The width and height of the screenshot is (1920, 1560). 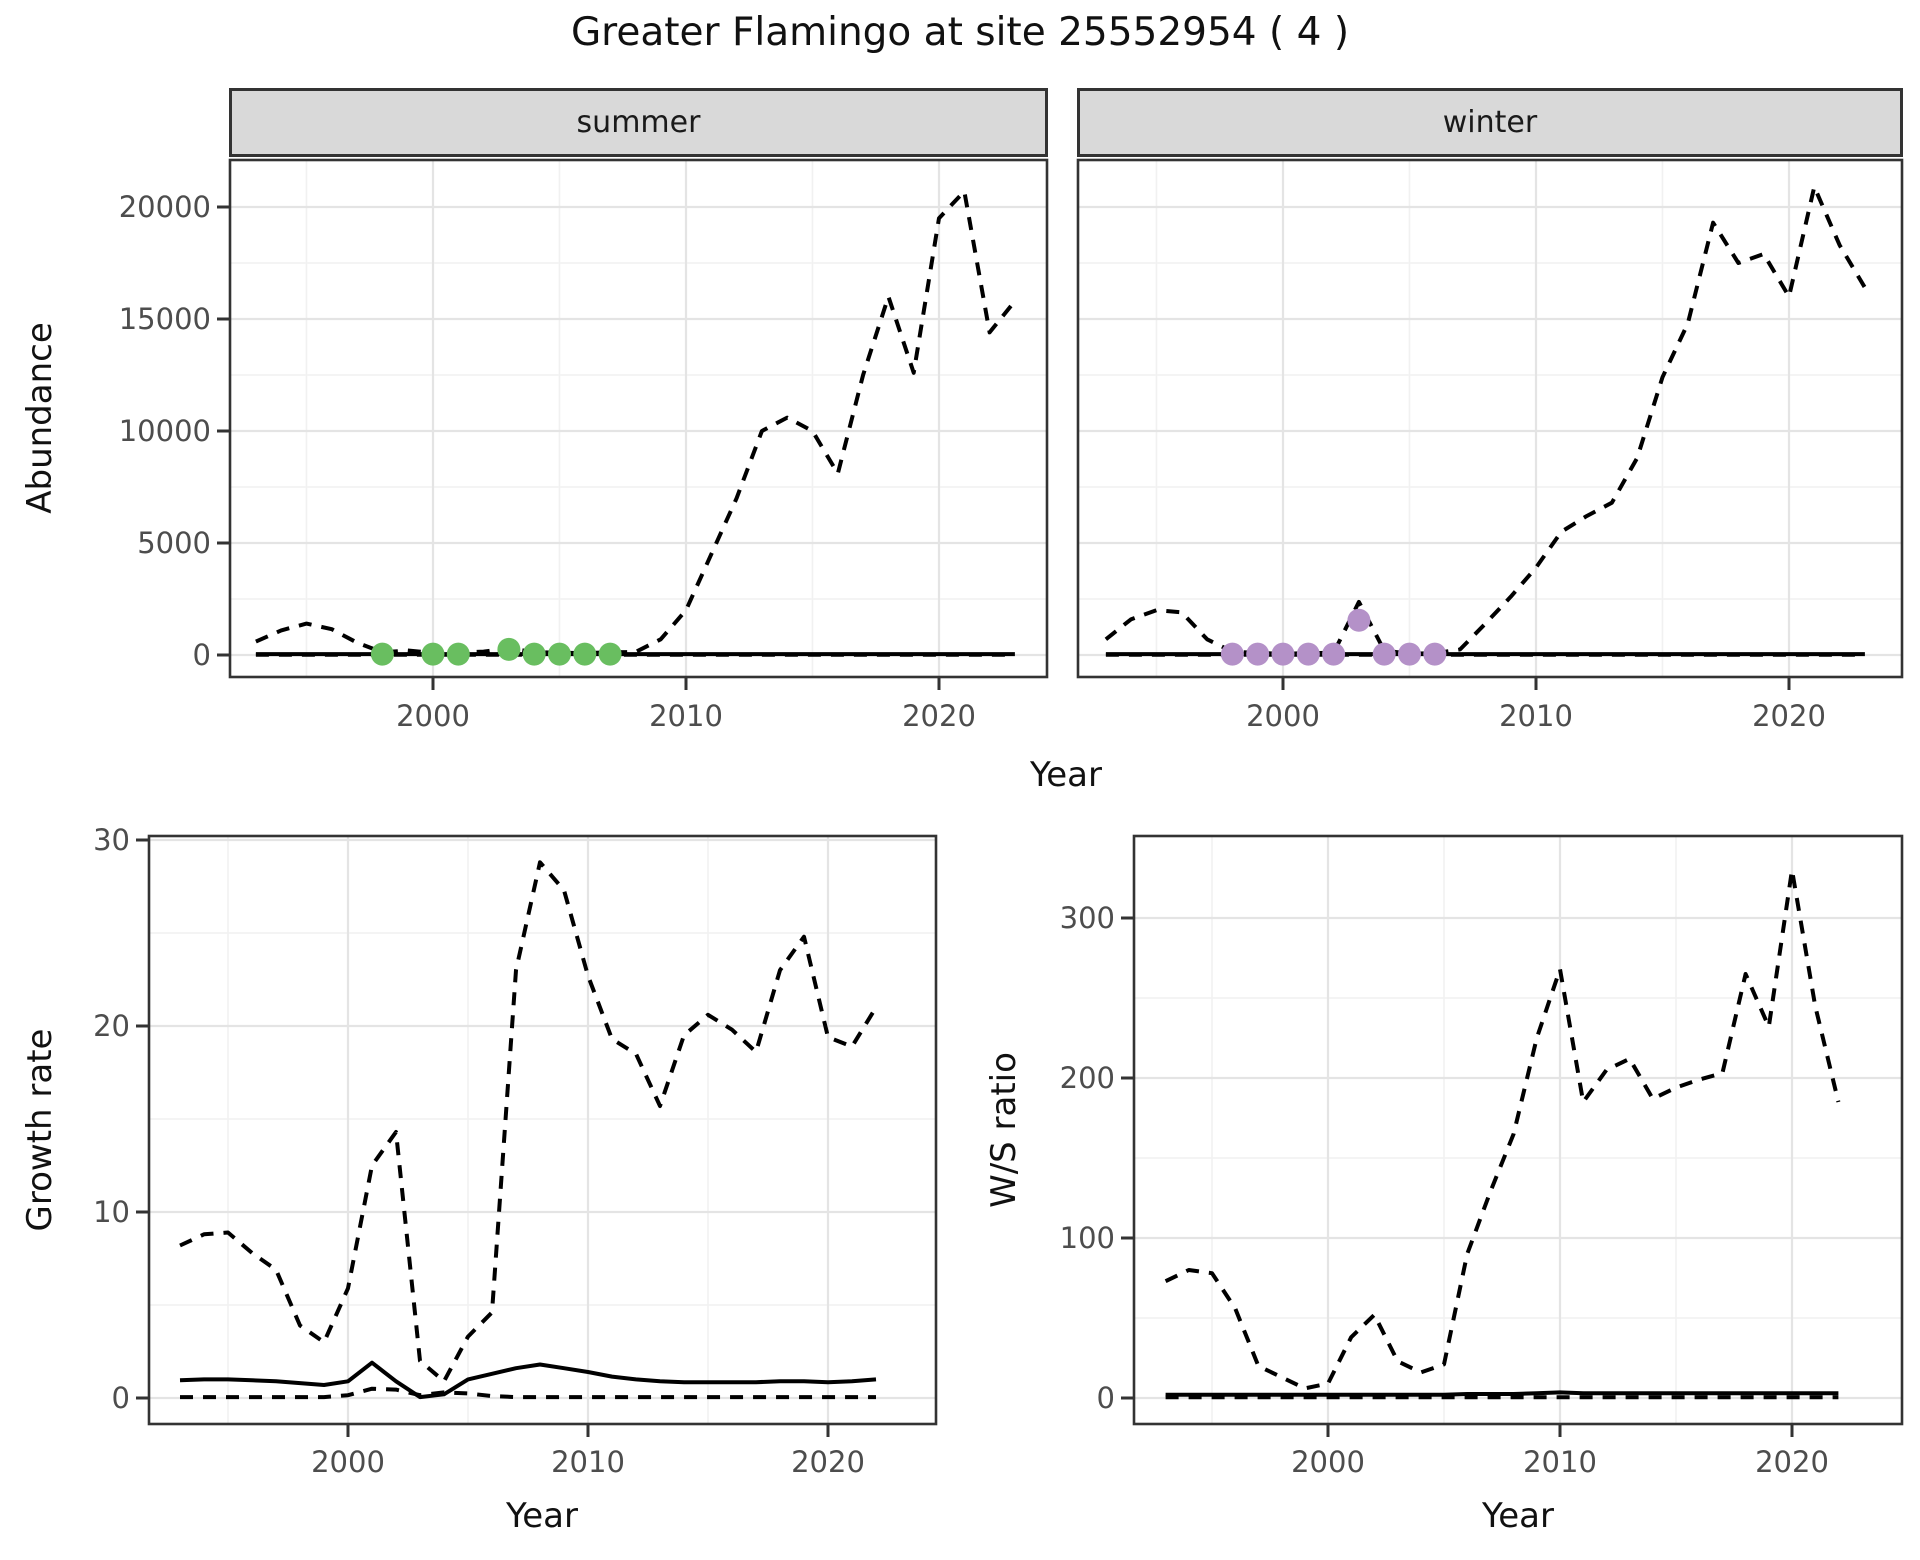 What do you see at coordinates (111, 1212) in the screenshot?
I see `y-tick-label: 10` at bounding box center [111, 1212].